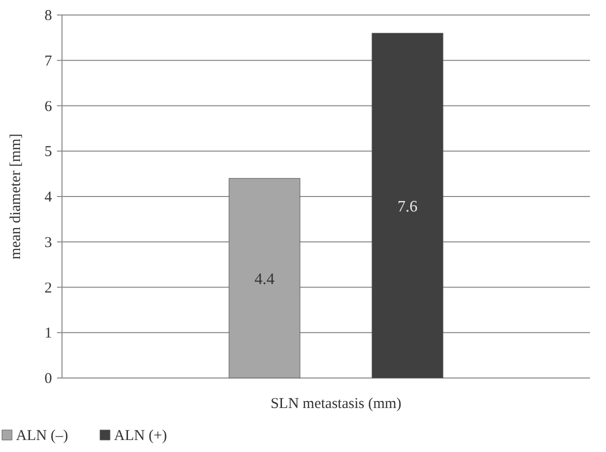 The height and width of the screenshot is (452, 606). Describe the element at coordinates (48, 106) in the screenshot. I see `y-tick-label: 6` at that location.